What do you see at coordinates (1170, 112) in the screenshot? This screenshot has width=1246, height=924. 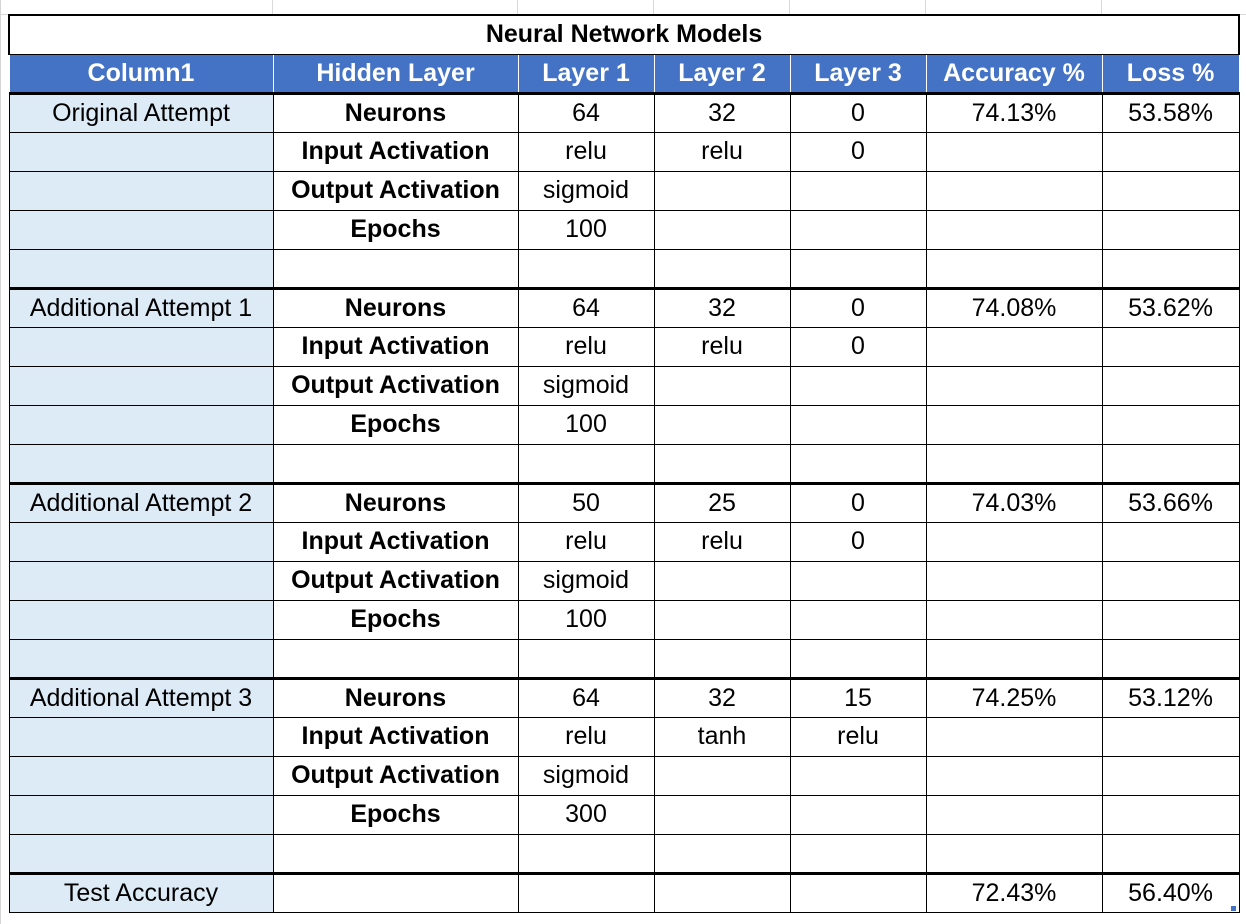 I see `loss-cell: 53.58%` at bounding box center [1170, 112].